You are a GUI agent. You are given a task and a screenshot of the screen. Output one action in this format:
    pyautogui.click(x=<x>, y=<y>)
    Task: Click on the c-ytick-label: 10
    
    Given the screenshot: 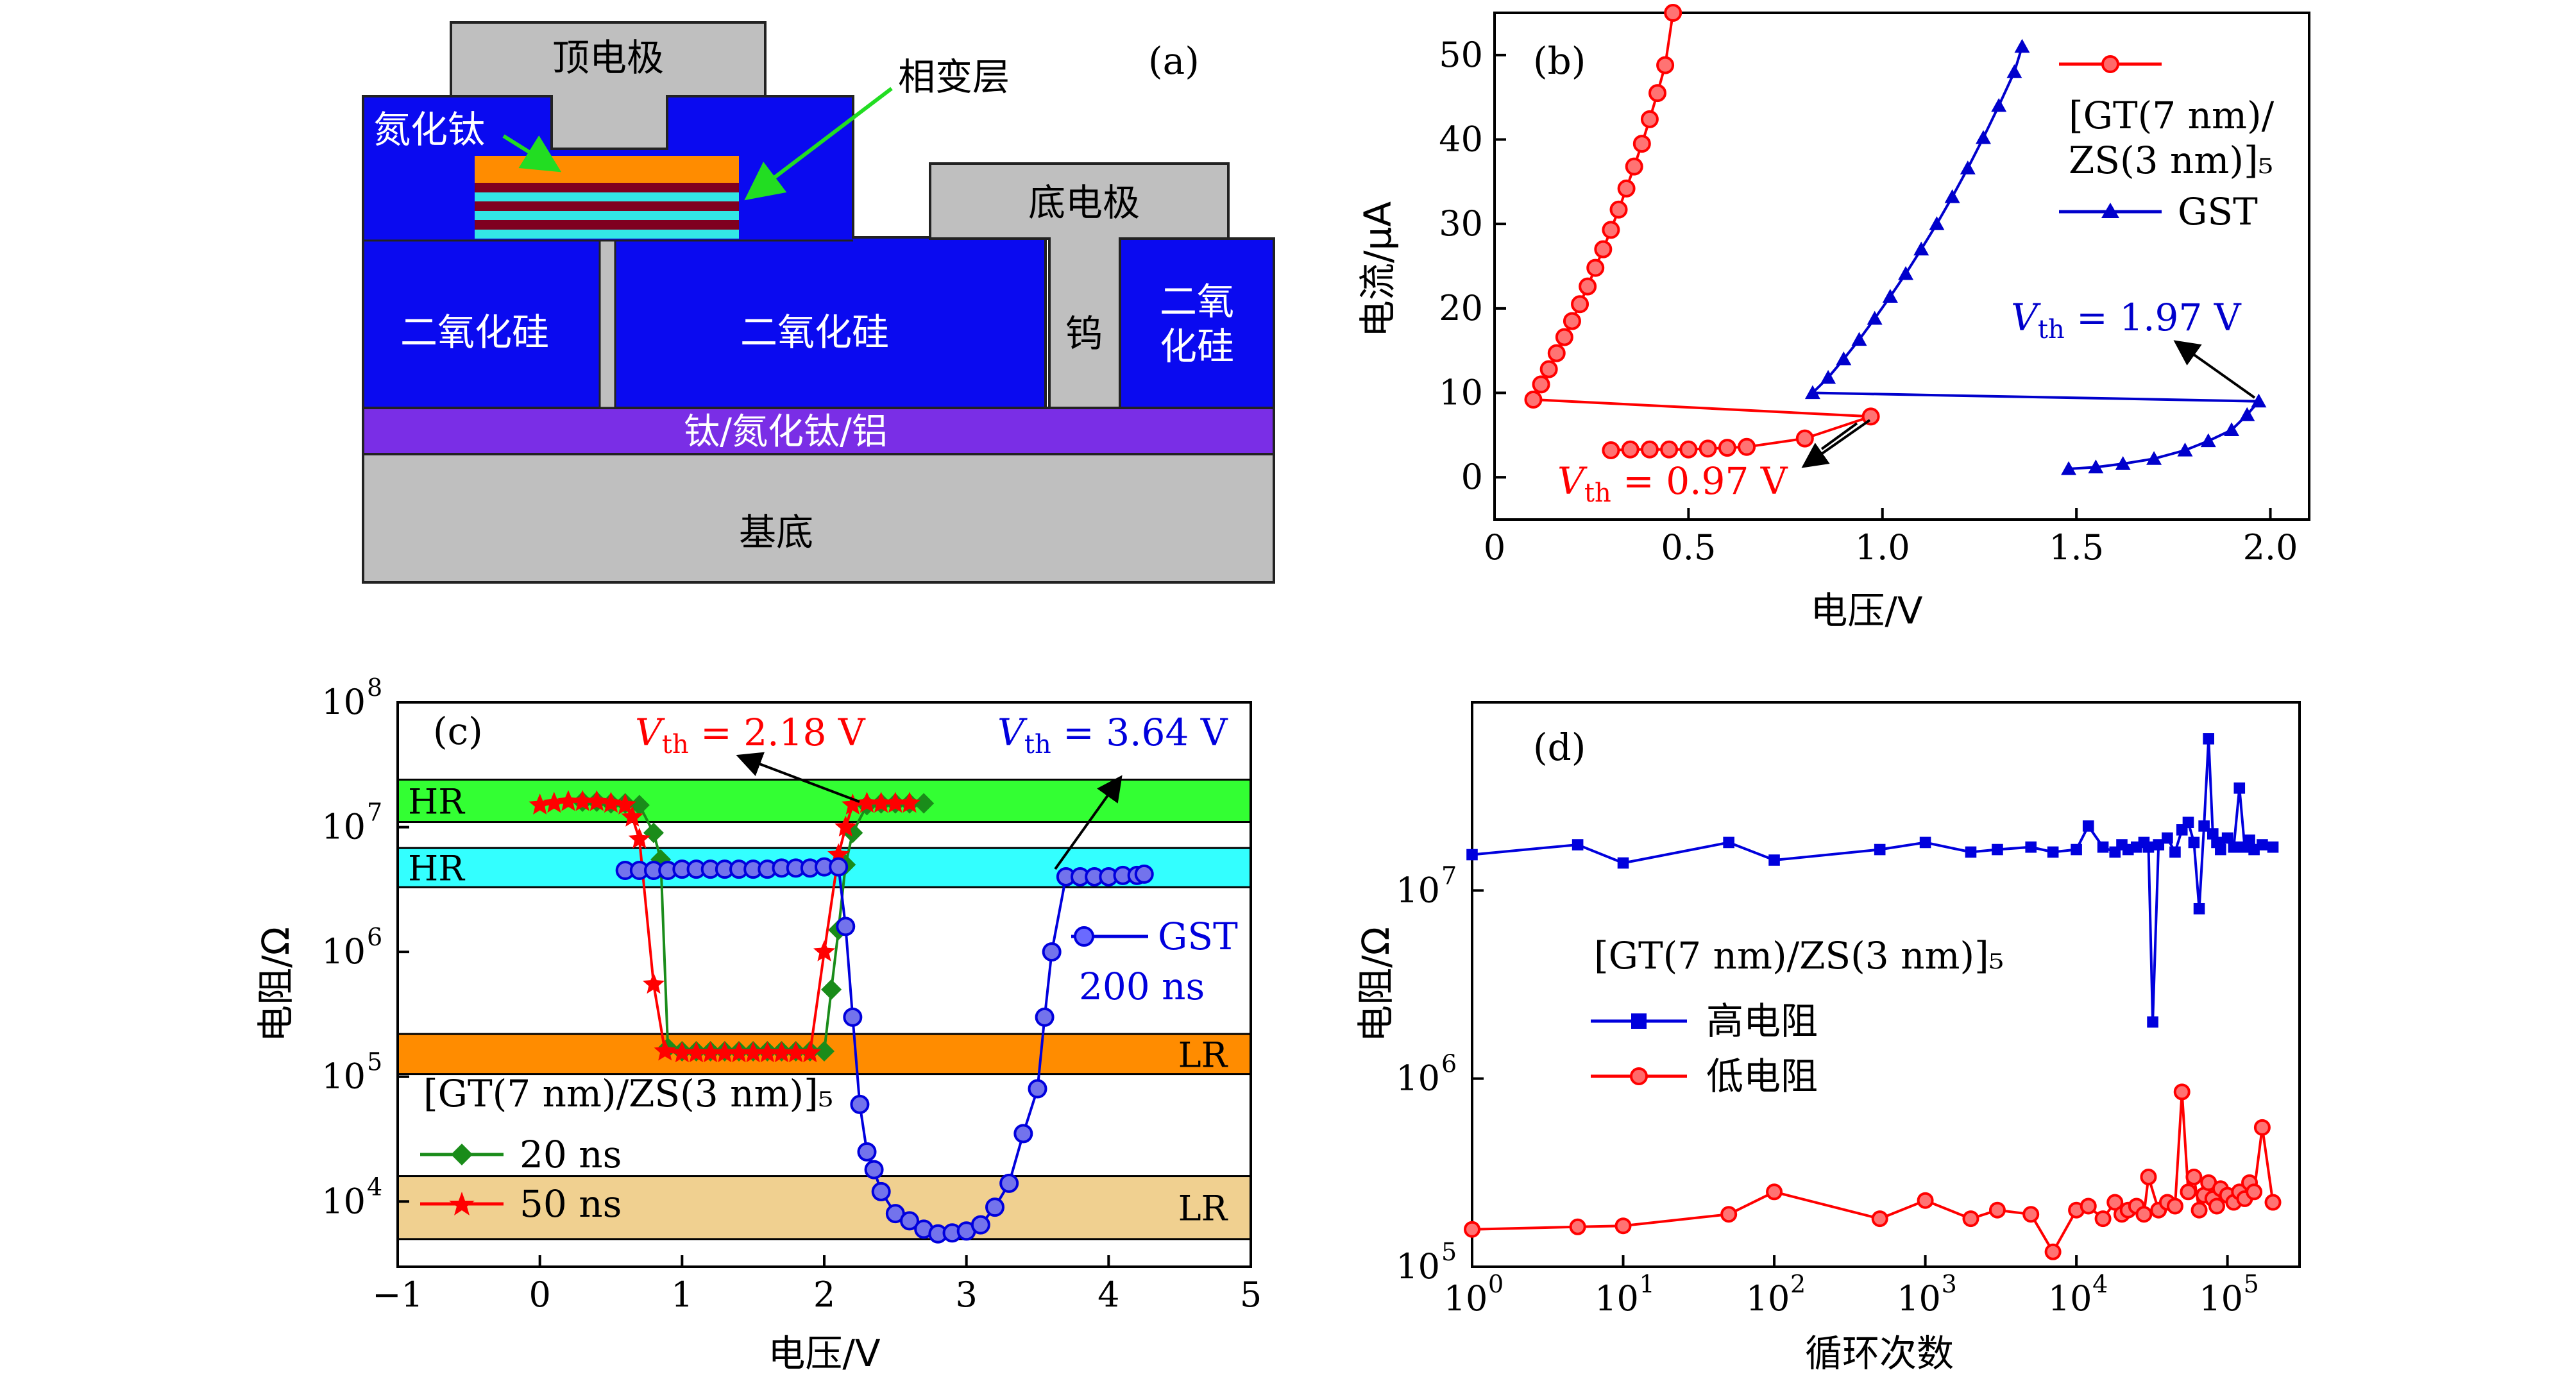 What is the action you would take?
    pyautogui.click(x=343, y=1201)
    